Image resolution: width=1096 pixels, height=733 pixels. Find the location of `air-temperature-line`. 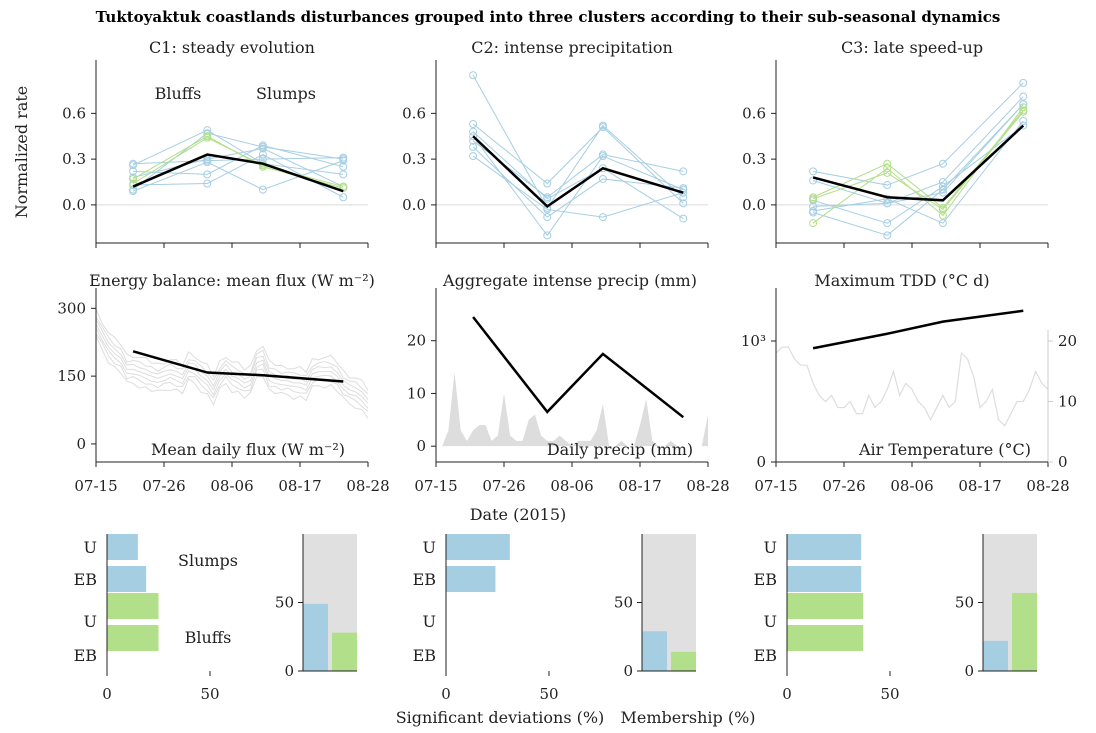

air-temperature-line is located at coordinates (912, 386).